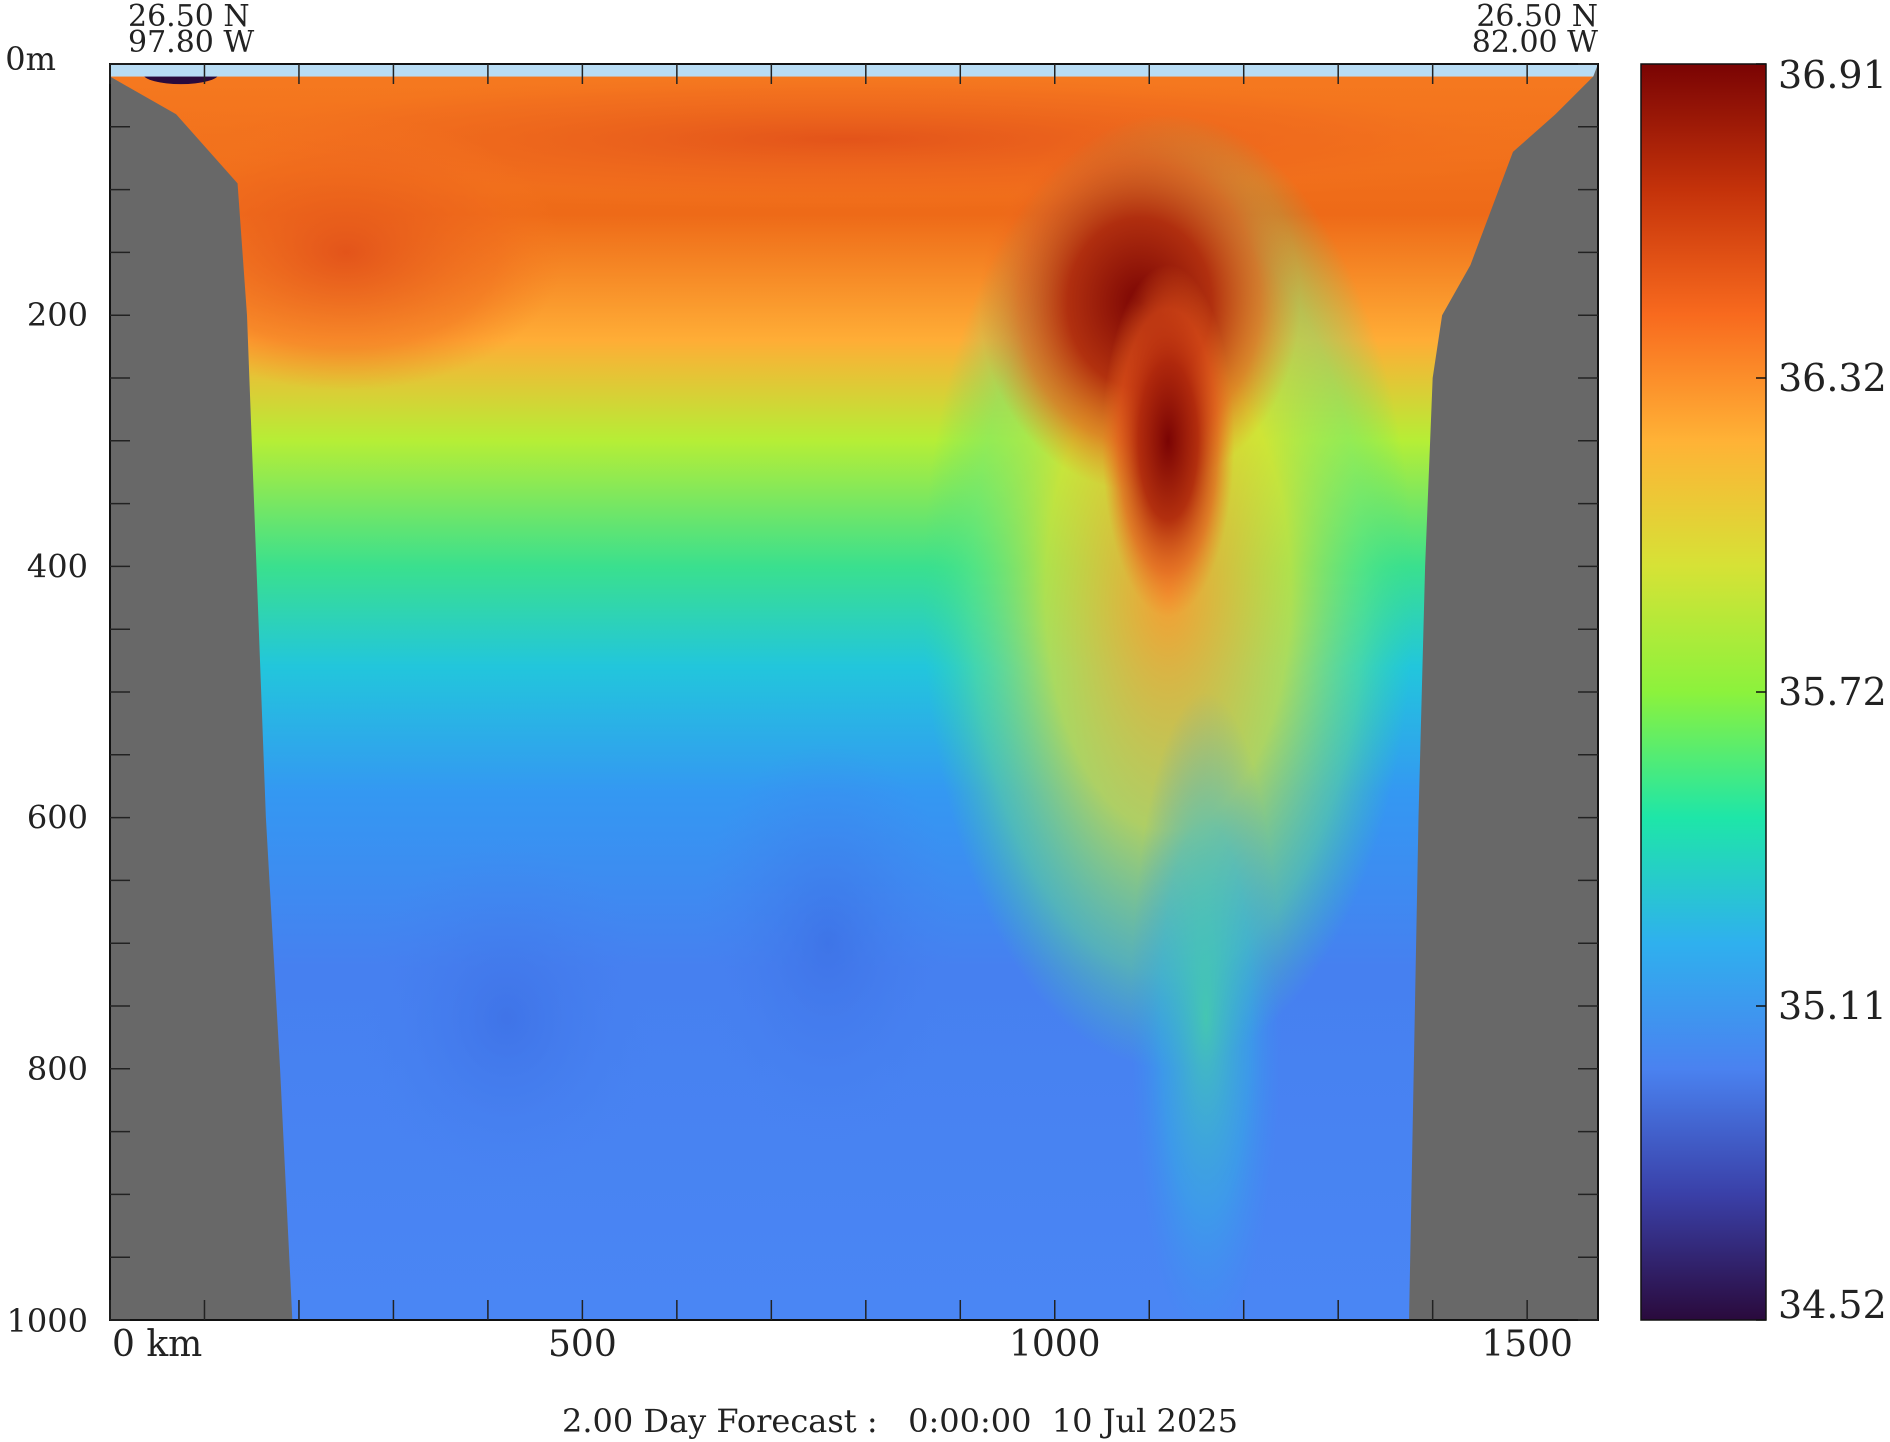 The image size is (1890, 1442). I want to click on loop-current-stem, so click(1168, 440).